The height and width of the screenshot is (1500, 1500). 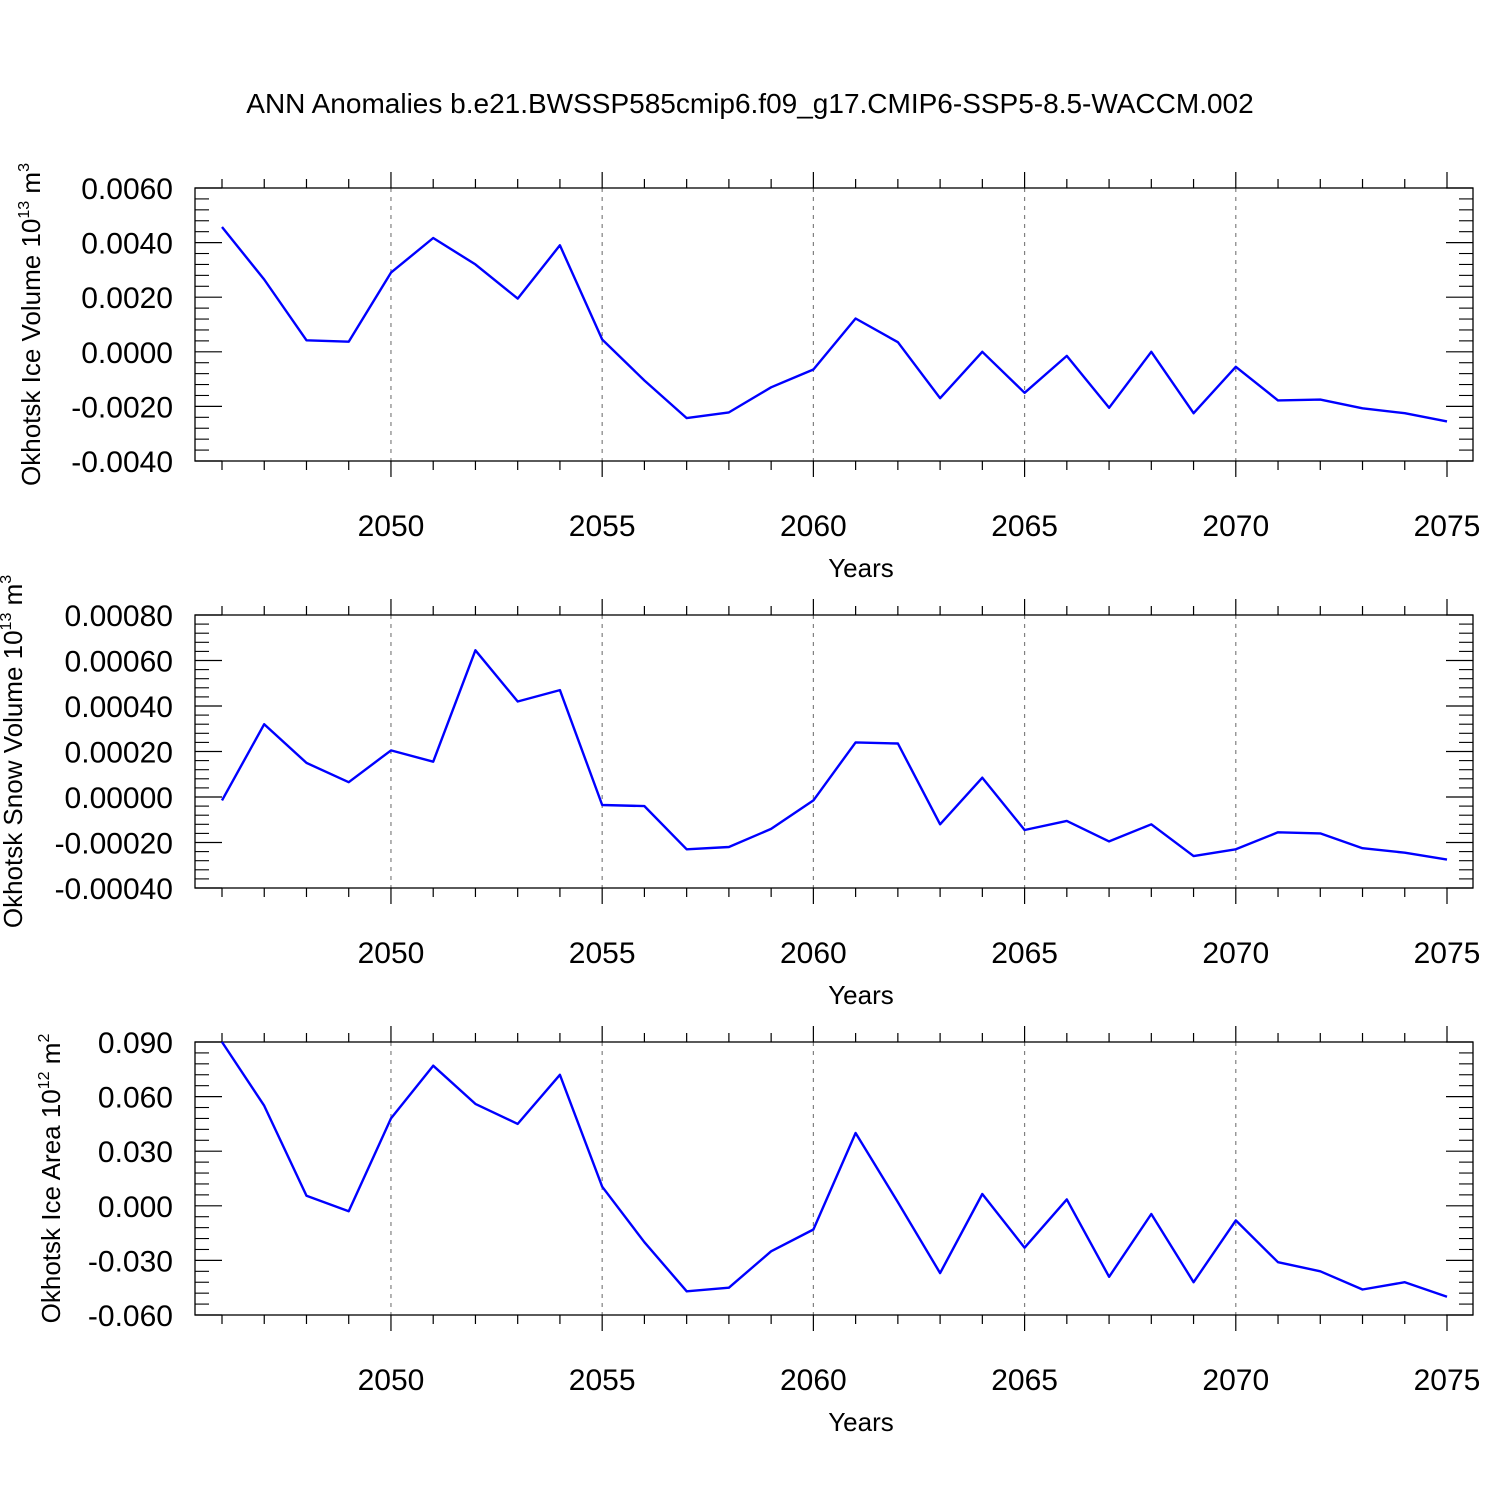 What do you see at coordinates (119, 662) in the screenshot?
I see `y-tick-label: 0.00060` at bounding box center [119, 662].